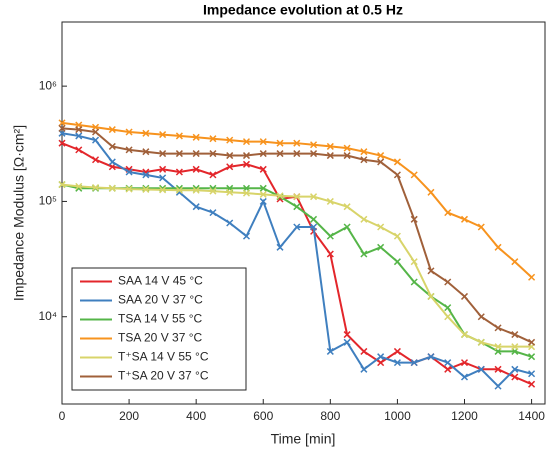 The width and height of the screenshot is (550, 454). What do you see at coordinates (303, 439) in the screenshot?
I see `x-axis-label: Time [min]` at bounding box center [303, 439].